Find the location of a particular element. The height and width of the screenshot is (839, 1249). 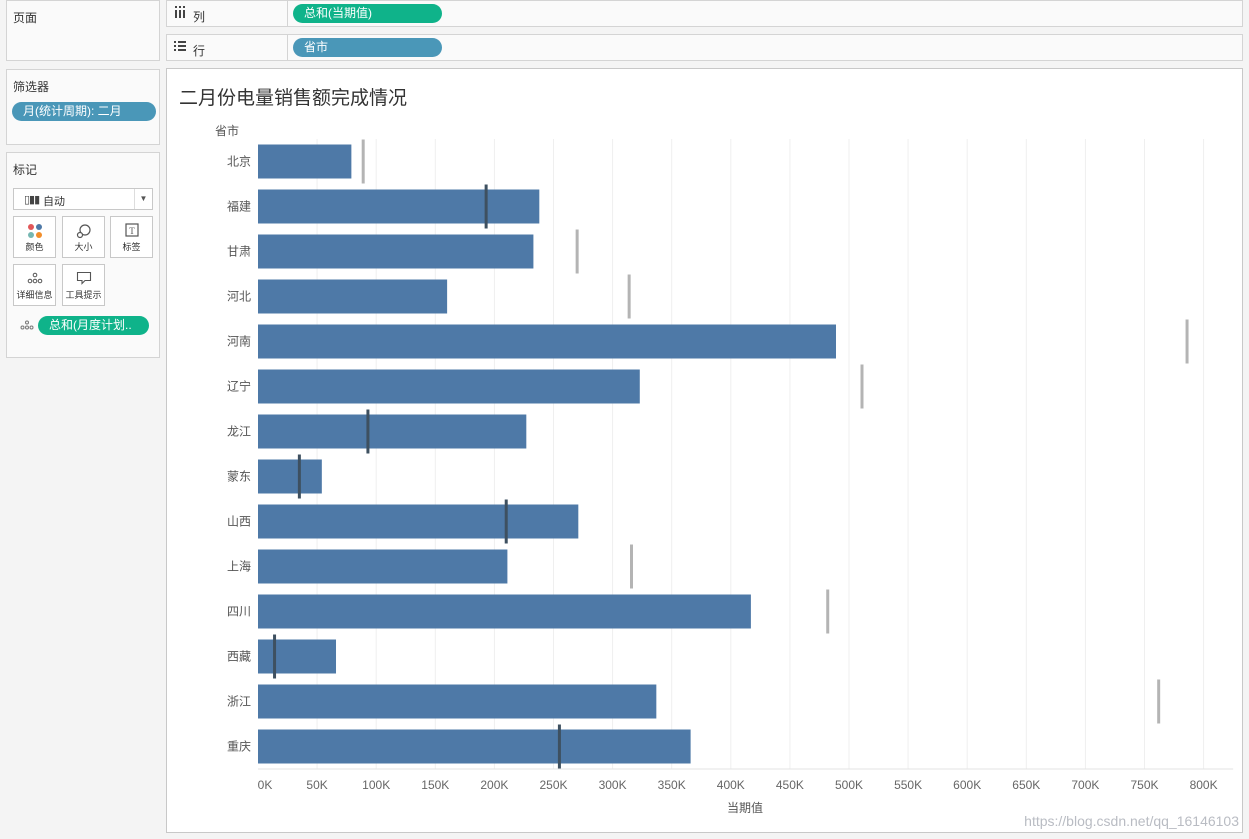

detail-field-row: 总和(月度计划.. is located at coordinates (87, 326).